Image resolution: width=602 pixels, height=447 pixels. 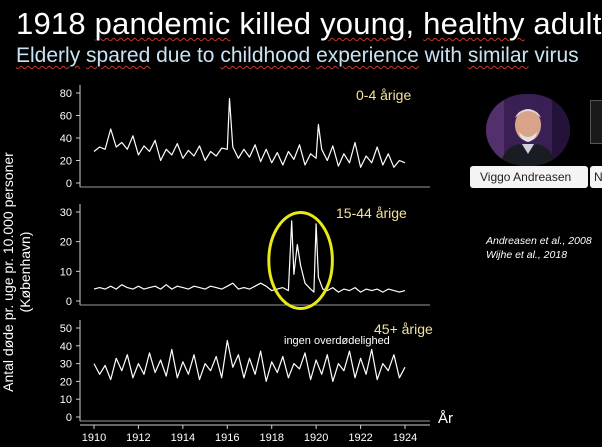 I want to click on y-tick-label: 50, so click(x=66, y=329).